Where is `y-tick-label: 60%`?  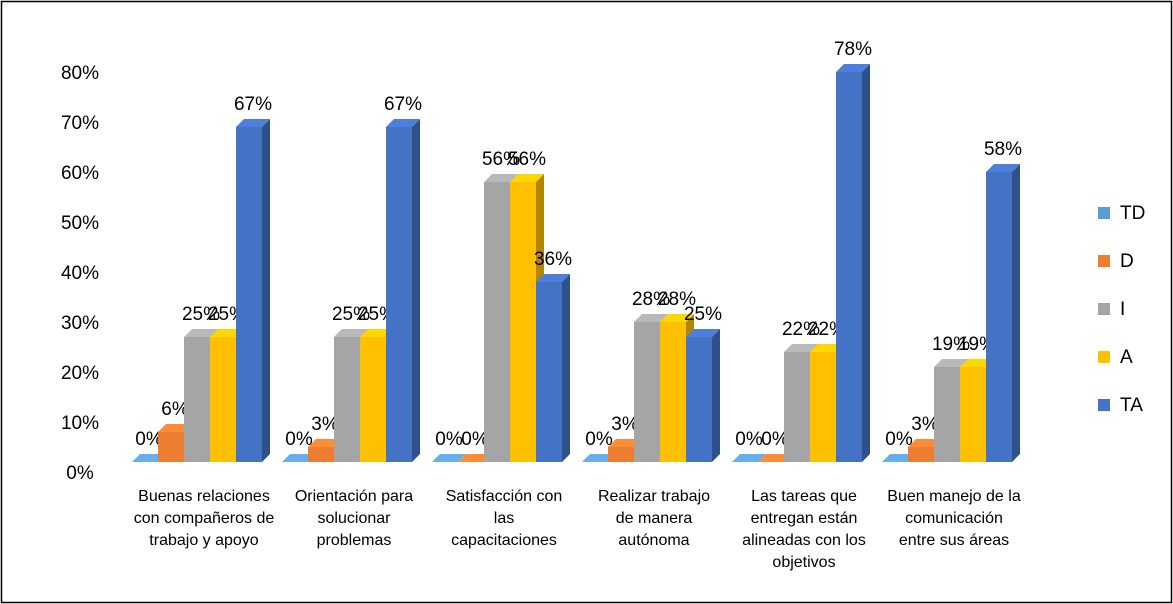
y-tick-label: 60% is located at coordinates (80, 173).